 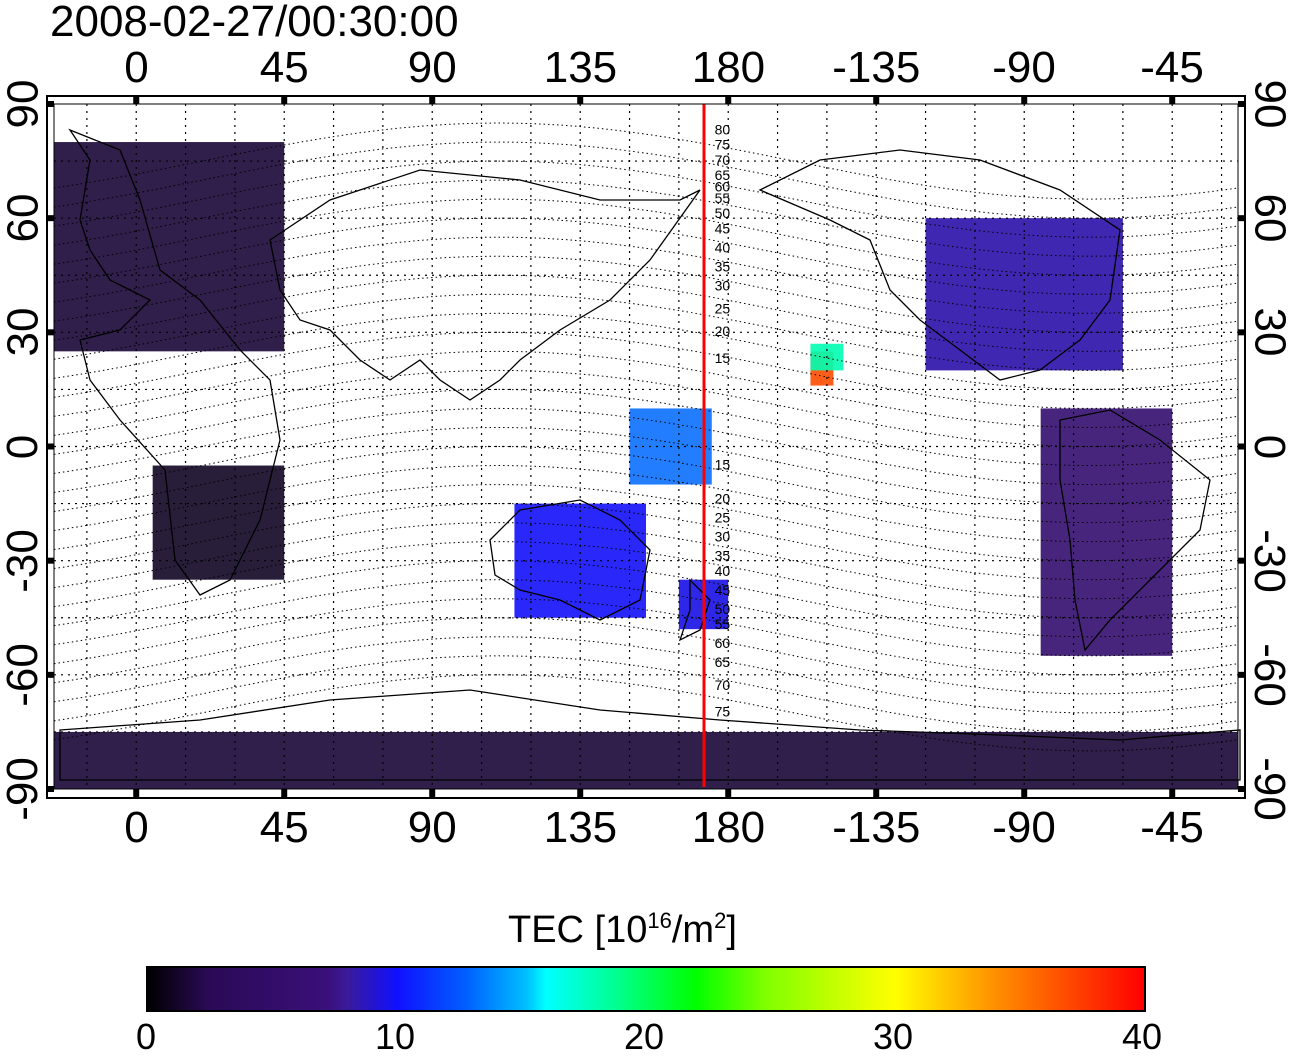 I want to click on map-timestamp: 2008-02-27/00:30:00, so click(x=254, y=23).